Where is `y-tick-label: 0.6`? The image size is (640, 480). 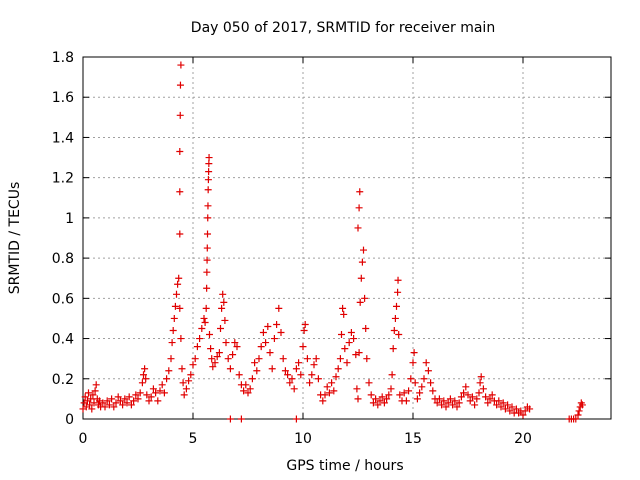 y-tick-label: 0.6 is located at coordinates (63, 299).